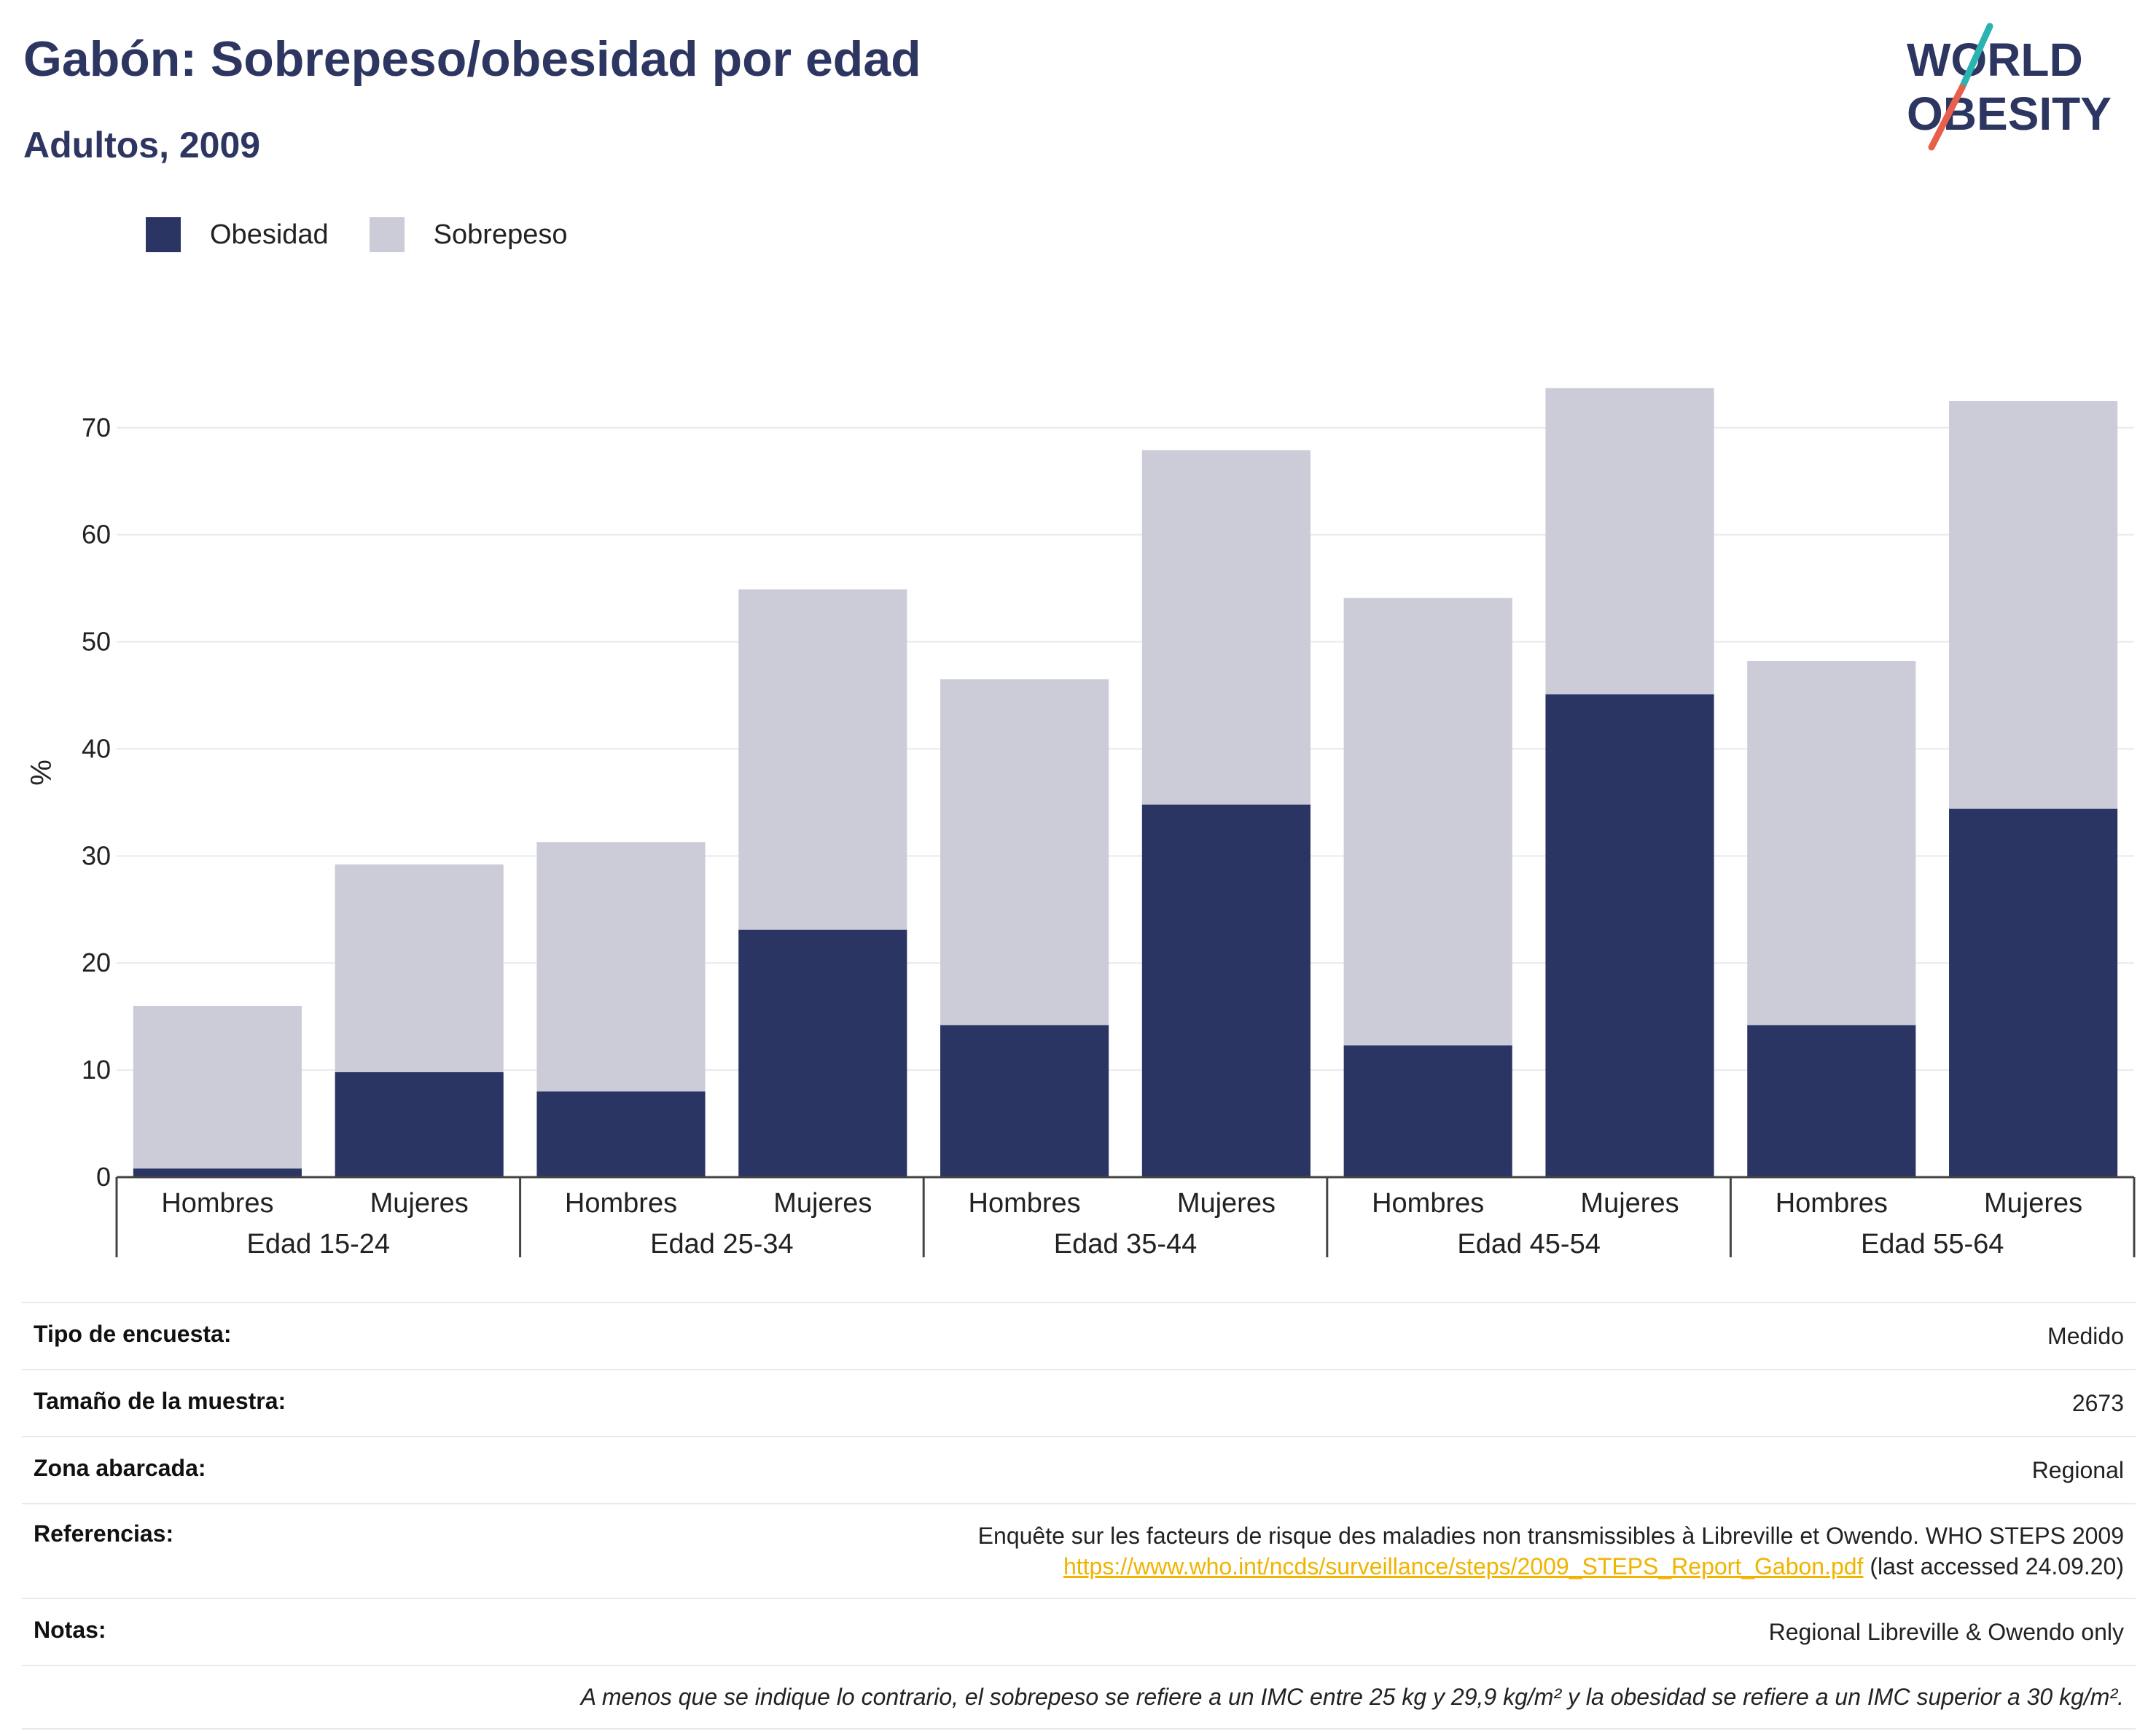  What do you see at coordinates (1079, 1335) in the screenshot?
I see `info-row-survey-type: Tipo de encuesta: Medido` at bounding box center [1079, 1335].